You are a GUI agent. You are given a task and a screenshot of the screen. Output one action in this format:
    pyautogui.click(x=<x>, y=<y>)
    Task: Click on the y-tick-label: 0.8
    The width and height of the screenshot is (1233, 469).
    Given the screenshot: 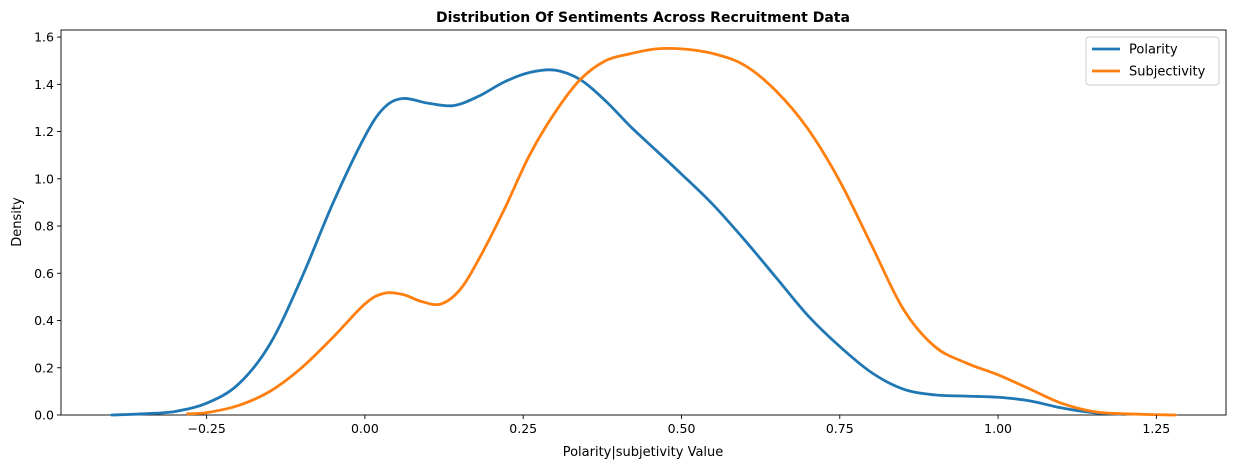 What is the action you would take?
    pyautogui.click(x=44, y=226)
    